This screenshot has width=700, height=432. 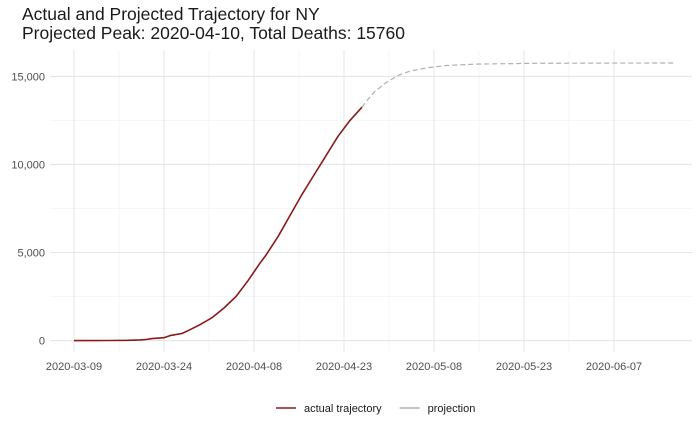 What do you see at coordinates (518, 85) in the screenshot?
I see `series-line-projection` at bounding box center [518, 85].